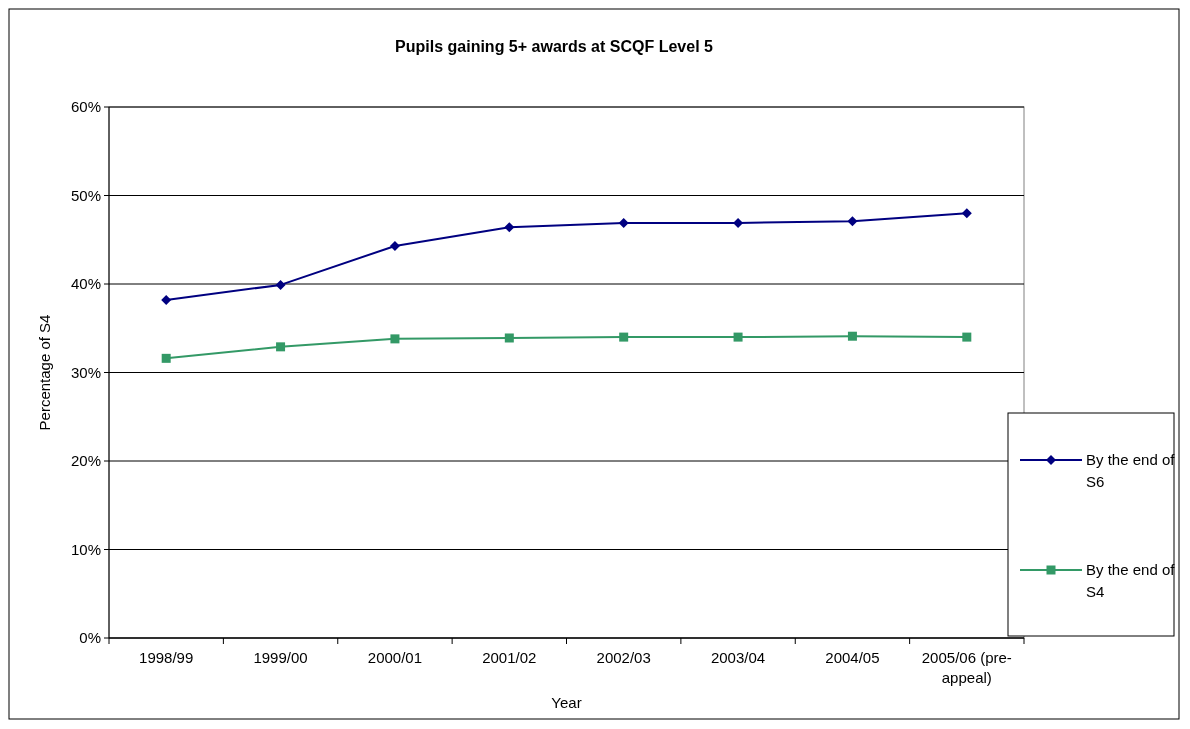 Image resolution: width=1190 pixels, height=729 pixels. I want to click on x-tick-label: 2004/05, so click(852, 657).